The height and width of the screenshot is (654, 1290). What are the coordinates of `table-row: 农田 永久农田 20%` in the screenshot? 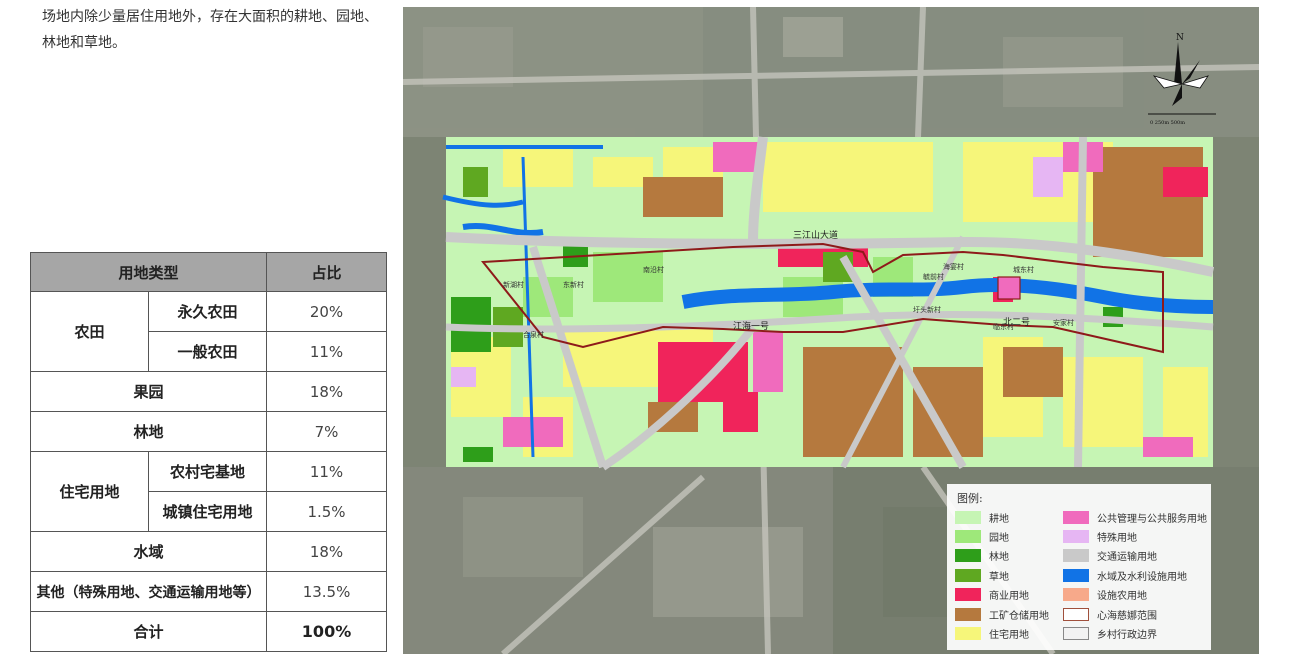 It's located at (209, 331).